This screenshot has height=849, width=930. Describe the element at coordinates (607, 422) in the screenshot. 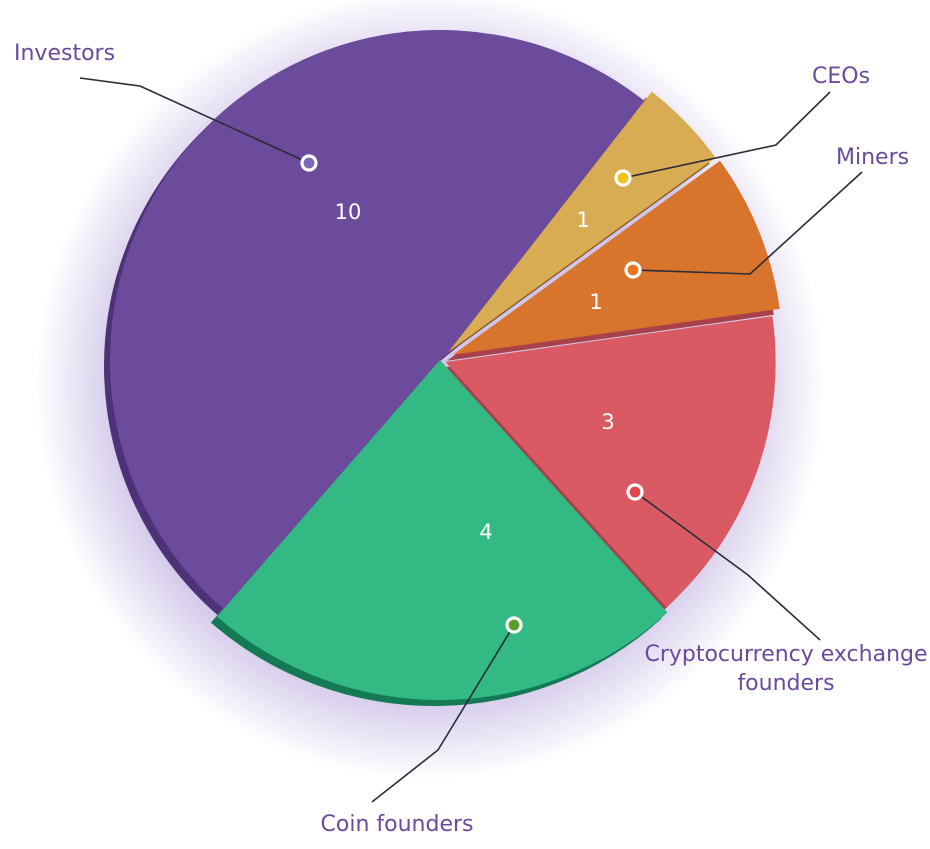

I see `value-label-cryptocurrency-exchange-founders: 3` at that location.